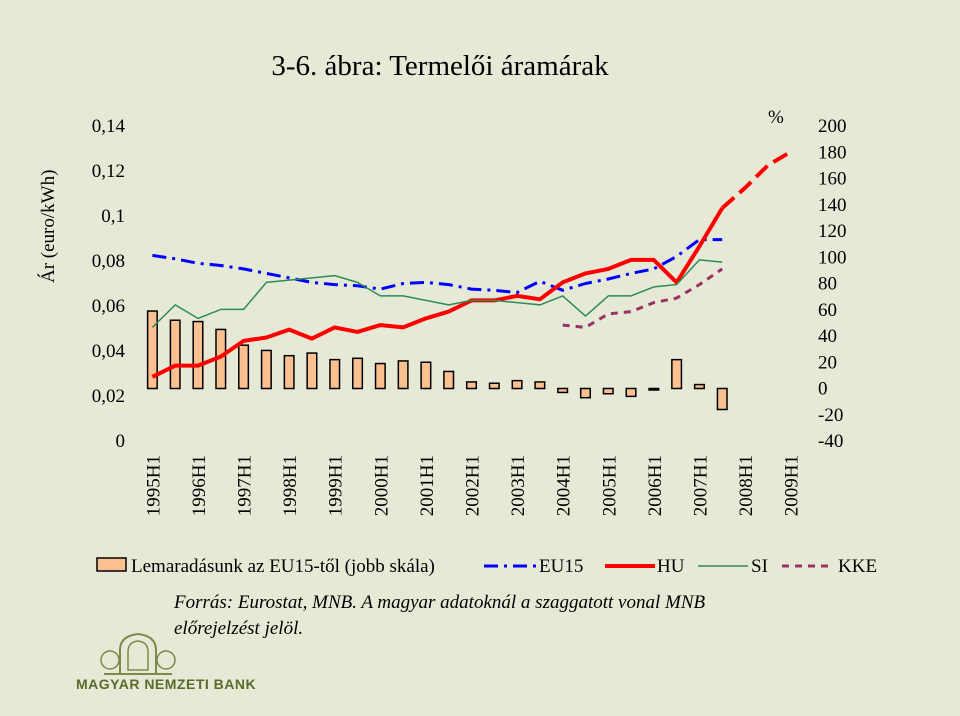  I want to click on y-left-tick-label: 0, so click(121, 441).